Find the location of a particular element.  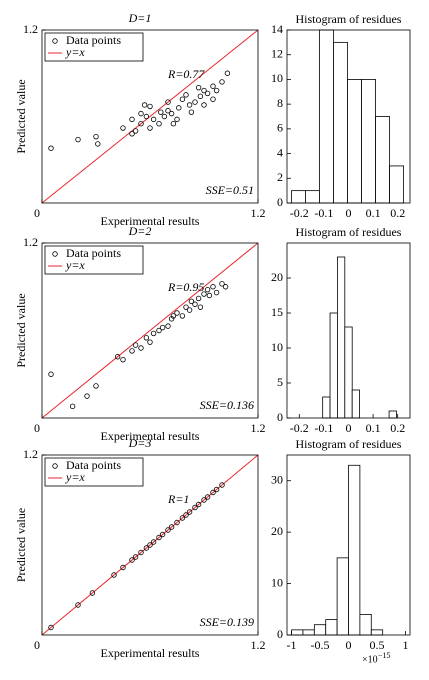

annotation-sse: SSE=0.51 is located at coordinates (230, 190).